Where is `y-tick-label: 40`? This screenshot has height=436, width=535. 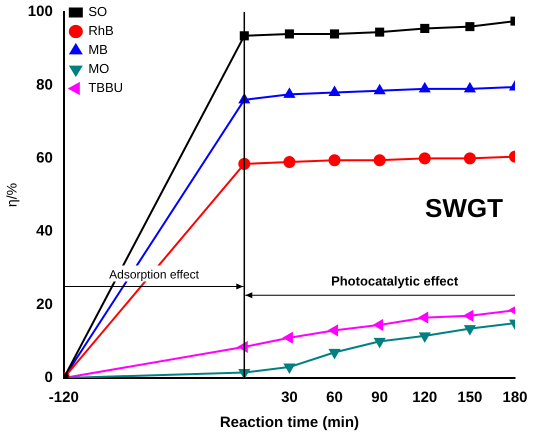
y-tick-label: 40 is located at coordinates (44, 231).